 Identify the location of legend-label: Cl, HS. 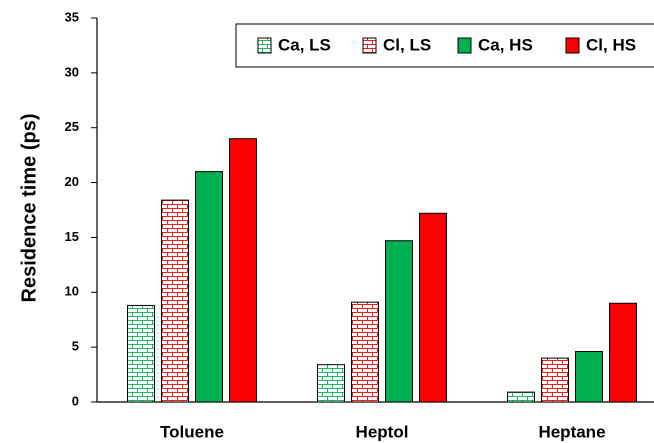
(611, 44).